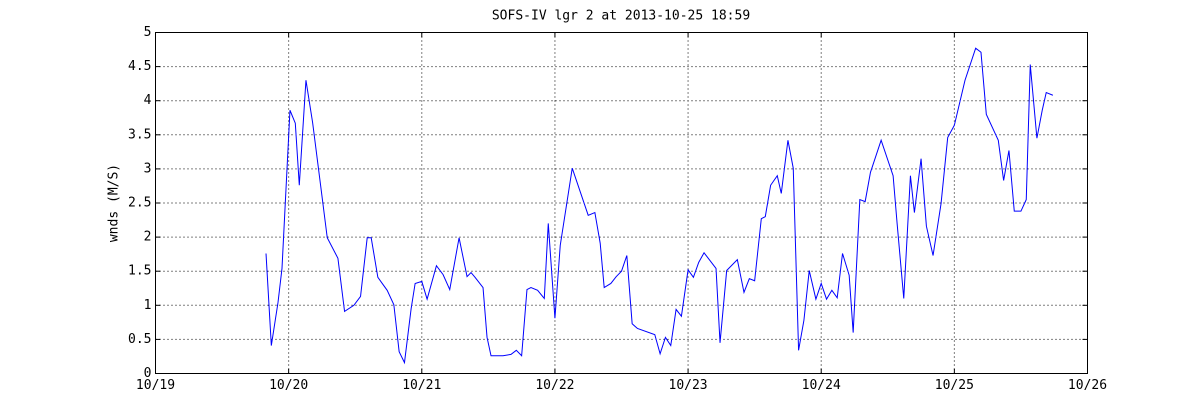  Describe the element at coordinates (139, 339) in the screenshot. I see `y-tick-label: 0.5` at that location.